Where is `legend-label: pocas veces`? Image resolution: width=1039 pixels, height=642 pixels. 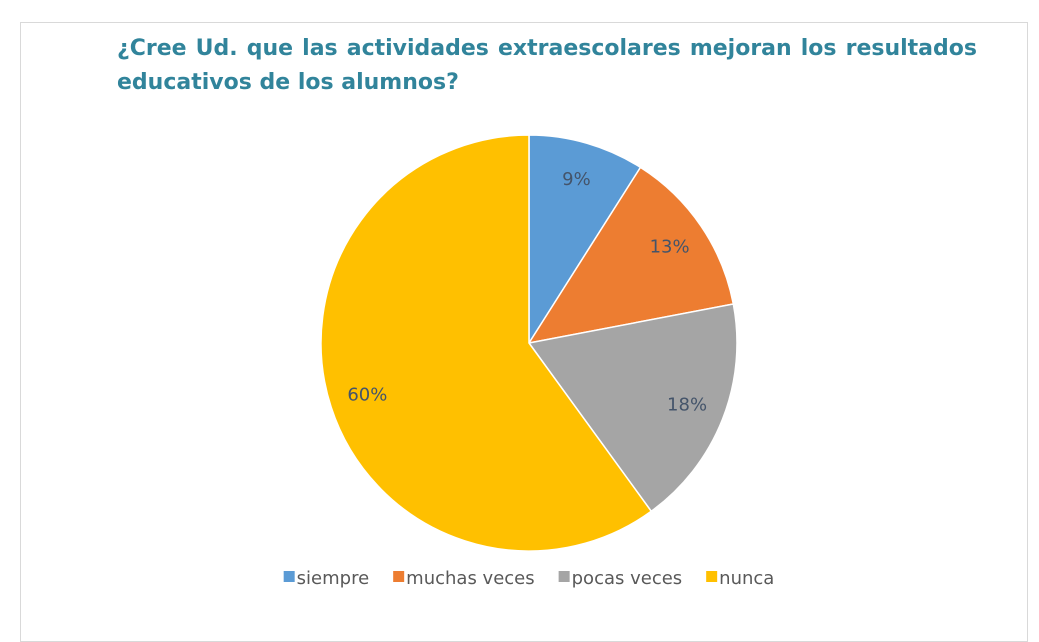
legend-label: pocas veces is located at coordinates (627, 578).